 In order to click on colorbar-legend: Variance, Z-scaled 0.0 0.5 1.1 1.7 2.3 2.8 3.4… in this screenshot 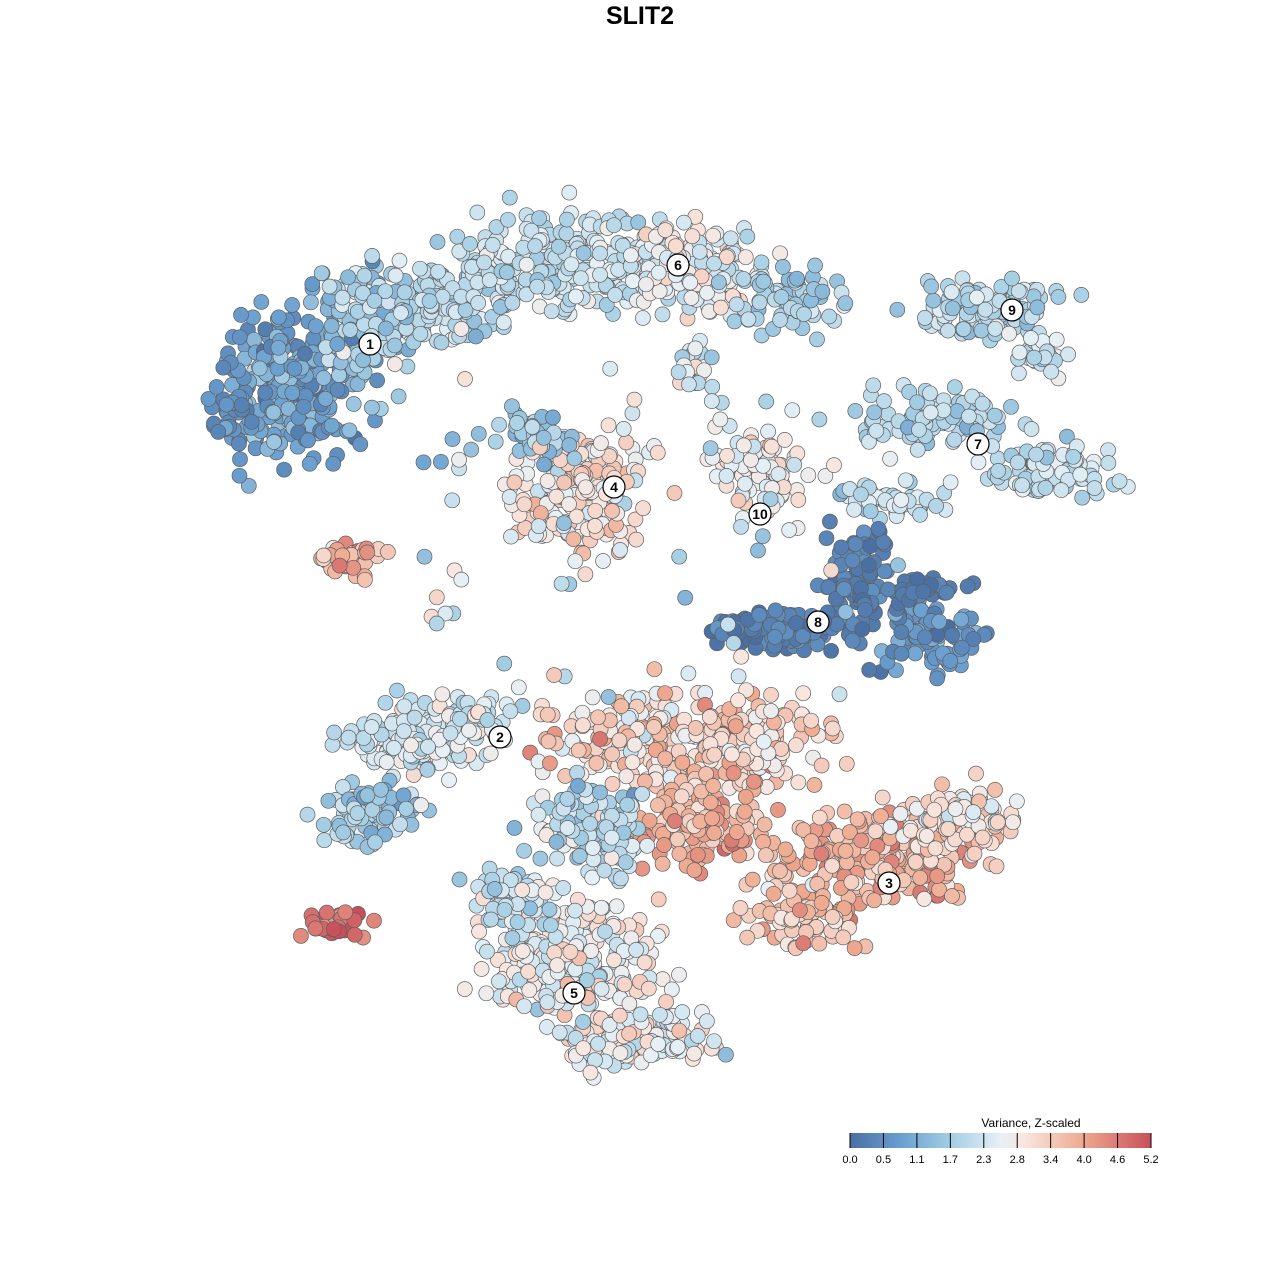, I will do `click(1000, 1141)`.